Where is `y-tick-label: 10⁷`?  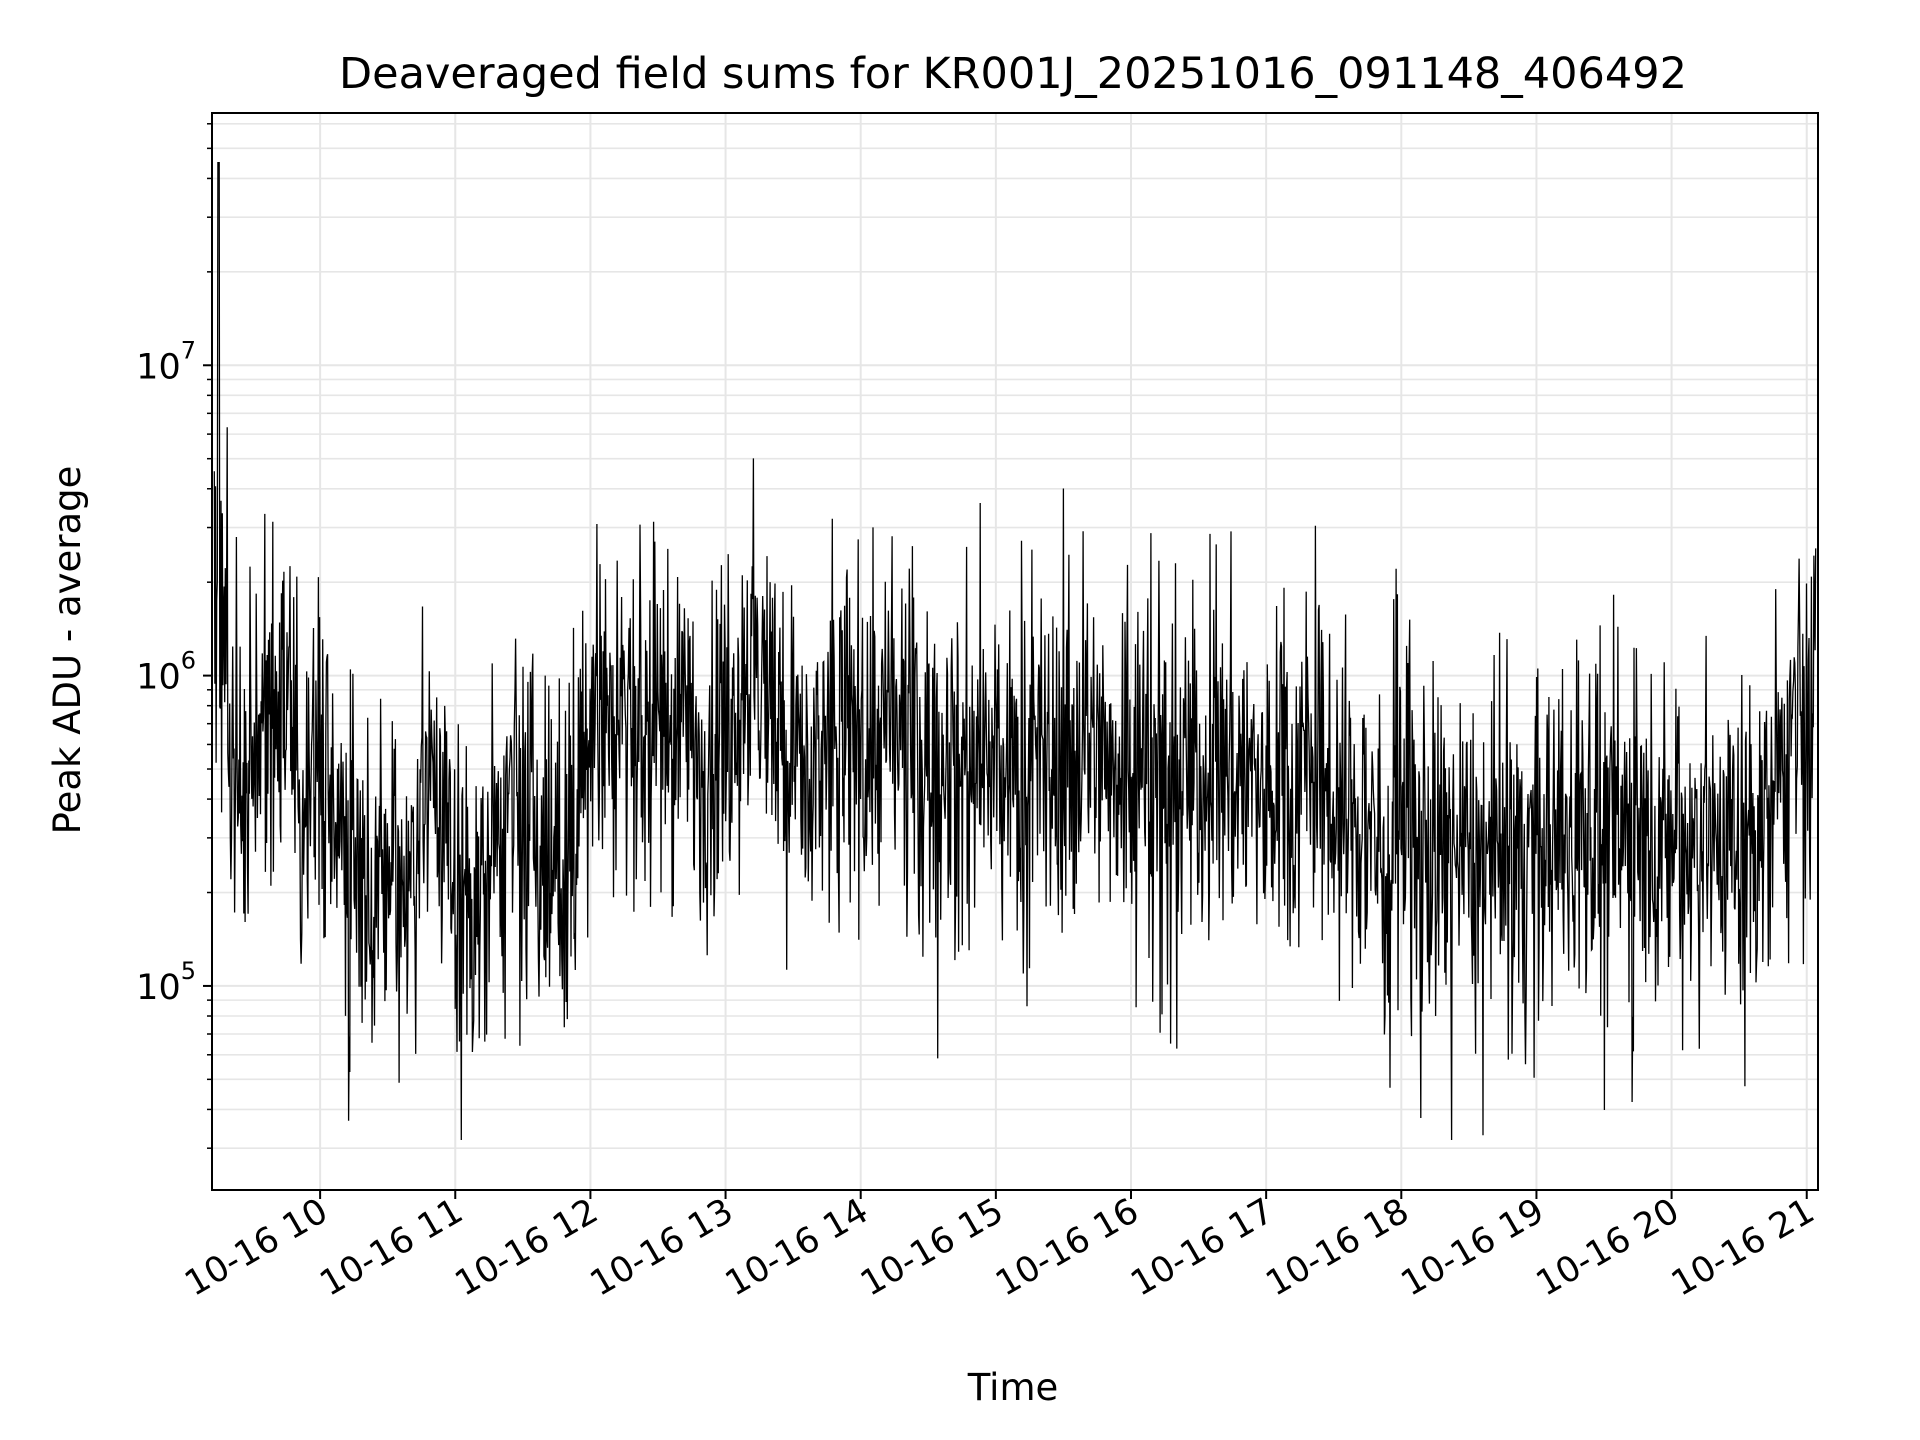
y-tick-label: 10⁷ is located at coordinates (166, 361).